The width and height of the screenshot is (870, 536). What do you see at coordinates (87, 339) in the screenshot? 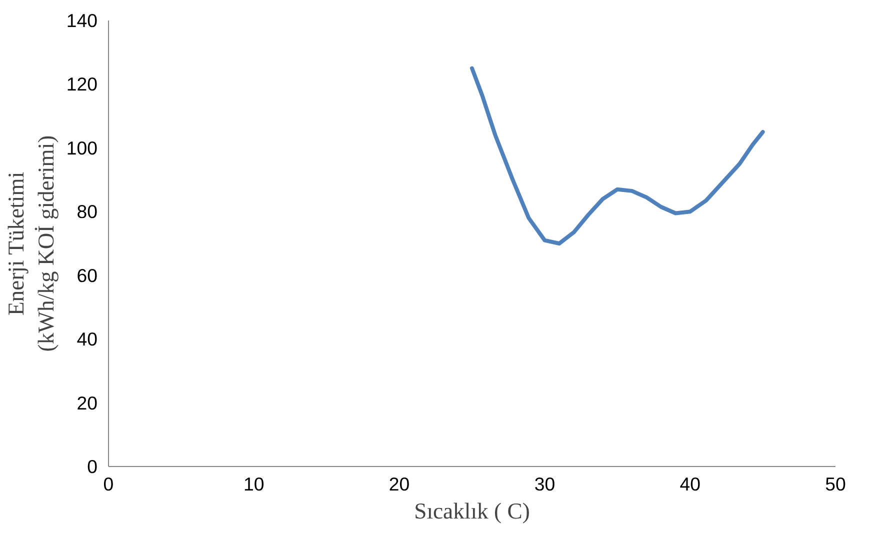
I see `y-tick-label: 40` at bounding box center [87, 339].